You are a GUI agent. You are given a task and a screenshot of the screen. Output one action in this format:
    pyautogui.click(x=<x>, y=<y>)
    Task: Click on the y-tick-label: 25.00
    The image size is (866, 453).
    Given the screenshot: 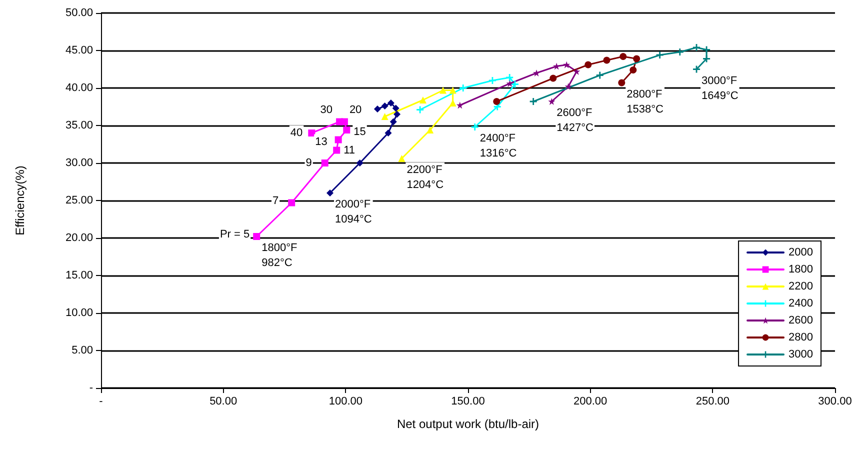 What is the action you would take?
    pyautogui.click(x=79, y=200)
    